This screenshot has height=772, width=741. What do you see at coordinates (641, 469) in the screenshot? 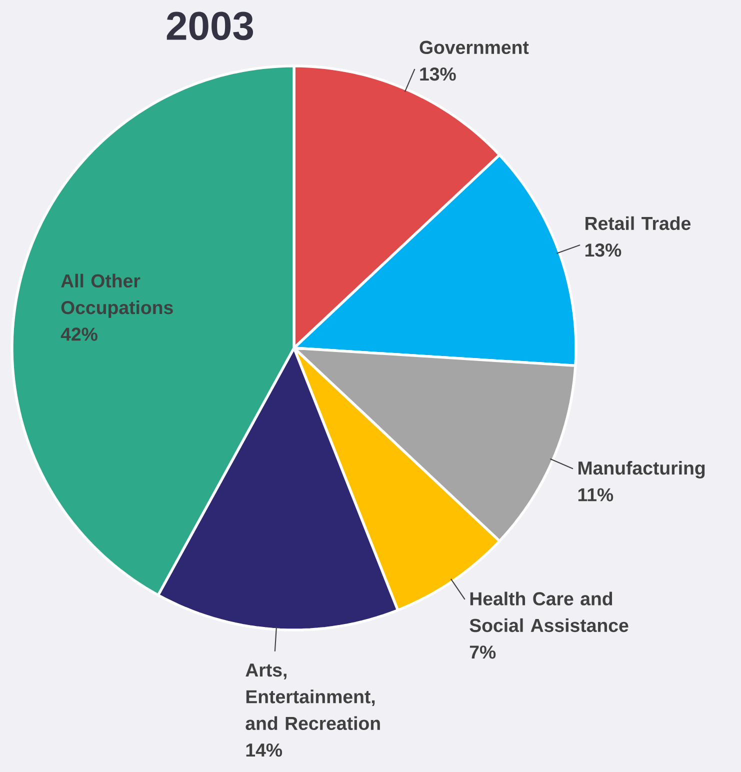
I see `slice-label: Manufacturing` at bounding box center [641, 469].